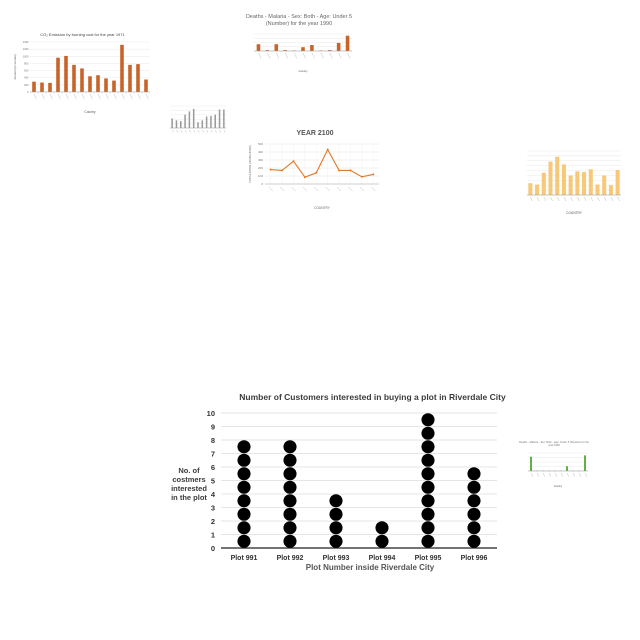 The width and height of the screenshot is (640, 640). I want to click on y-tick-label: 200, so click(26, 85).